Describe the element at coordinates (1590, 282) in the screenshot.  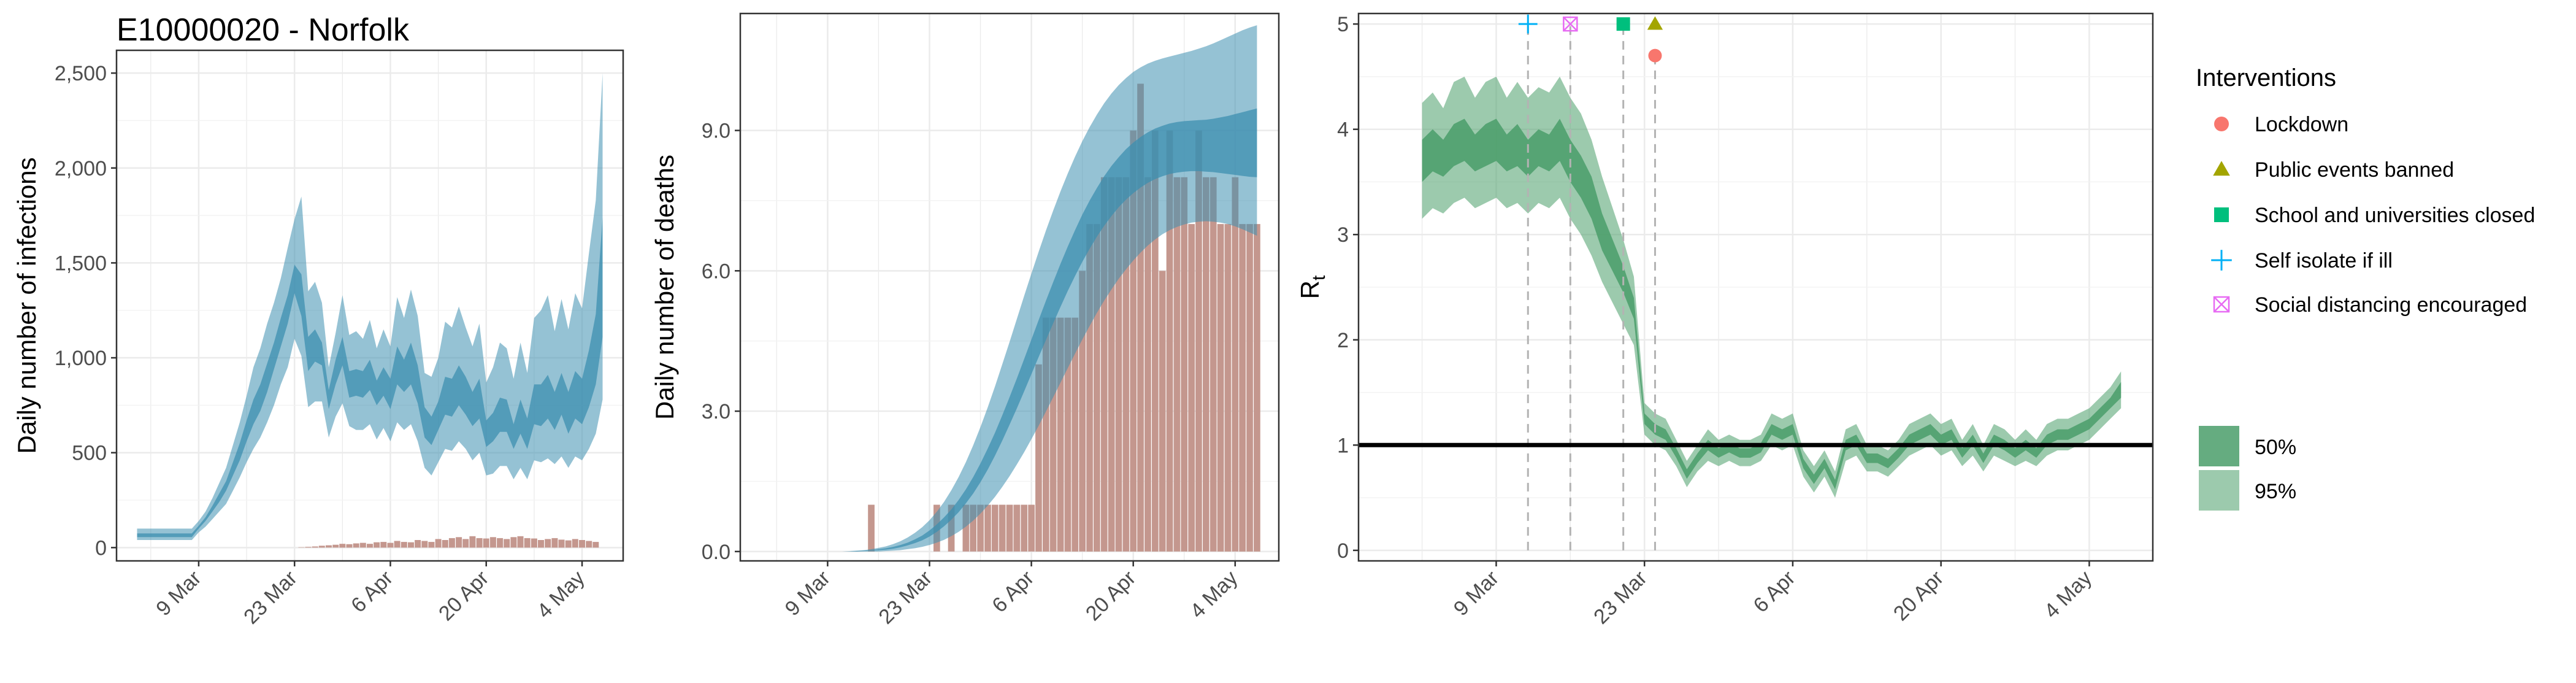
I see `rt-interventions` at that location.